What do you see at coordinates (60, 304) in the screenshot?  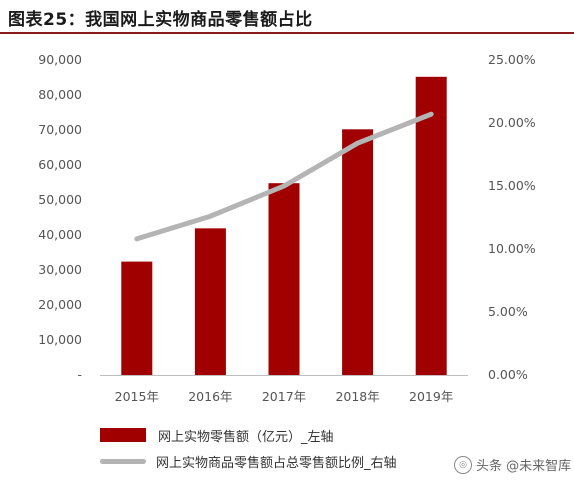 I see `left-tick-label: 20,000` at bounding box center [60, 304].